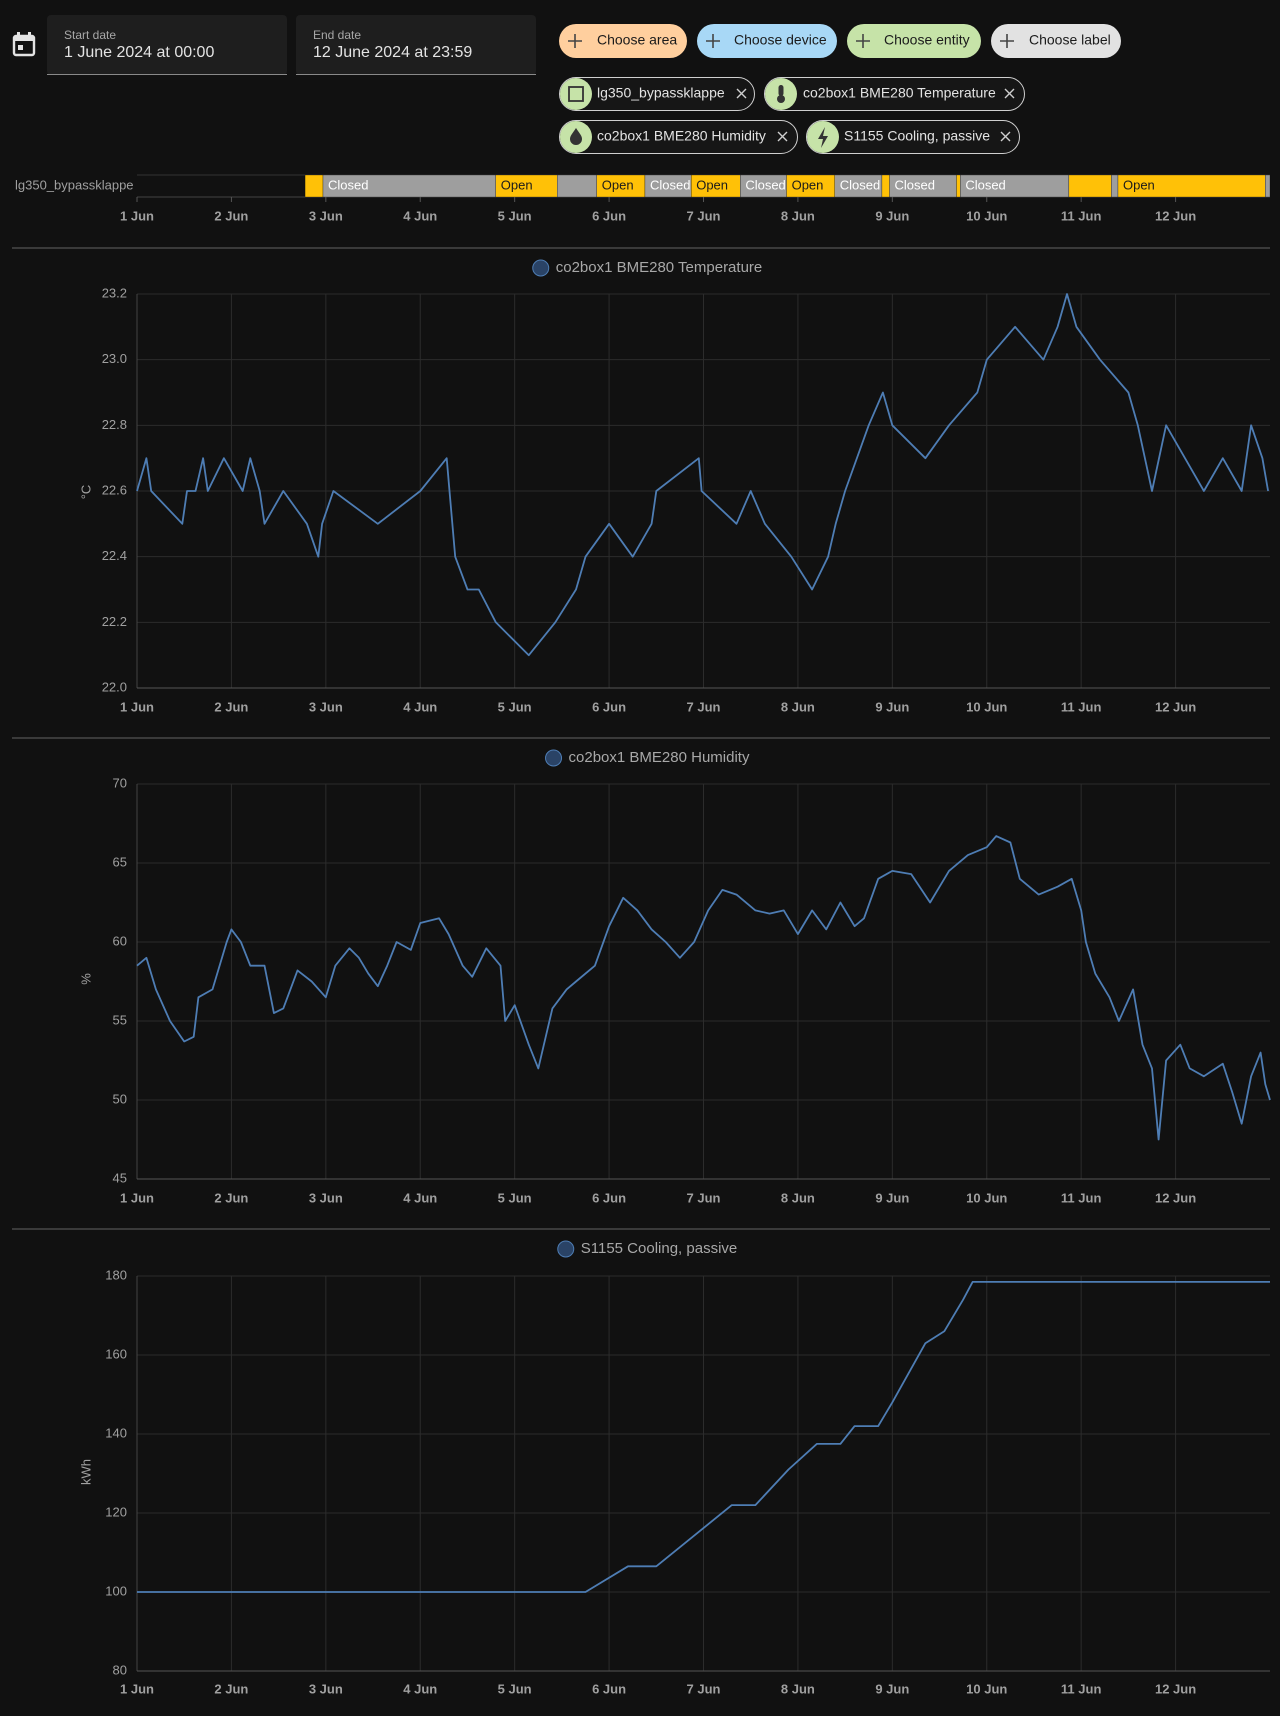 The height and width of the screenshot is (1716, 1280). I want to click on y-axis-label: %, so click(85, 979).